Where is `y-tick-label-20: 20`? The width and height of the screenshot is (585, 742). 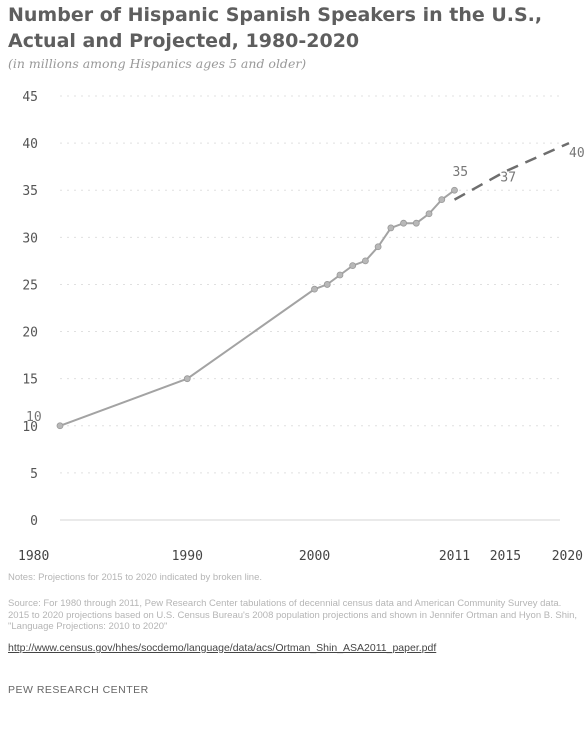
y-tick-label-20: 20 is located at coordinates (30, 333).